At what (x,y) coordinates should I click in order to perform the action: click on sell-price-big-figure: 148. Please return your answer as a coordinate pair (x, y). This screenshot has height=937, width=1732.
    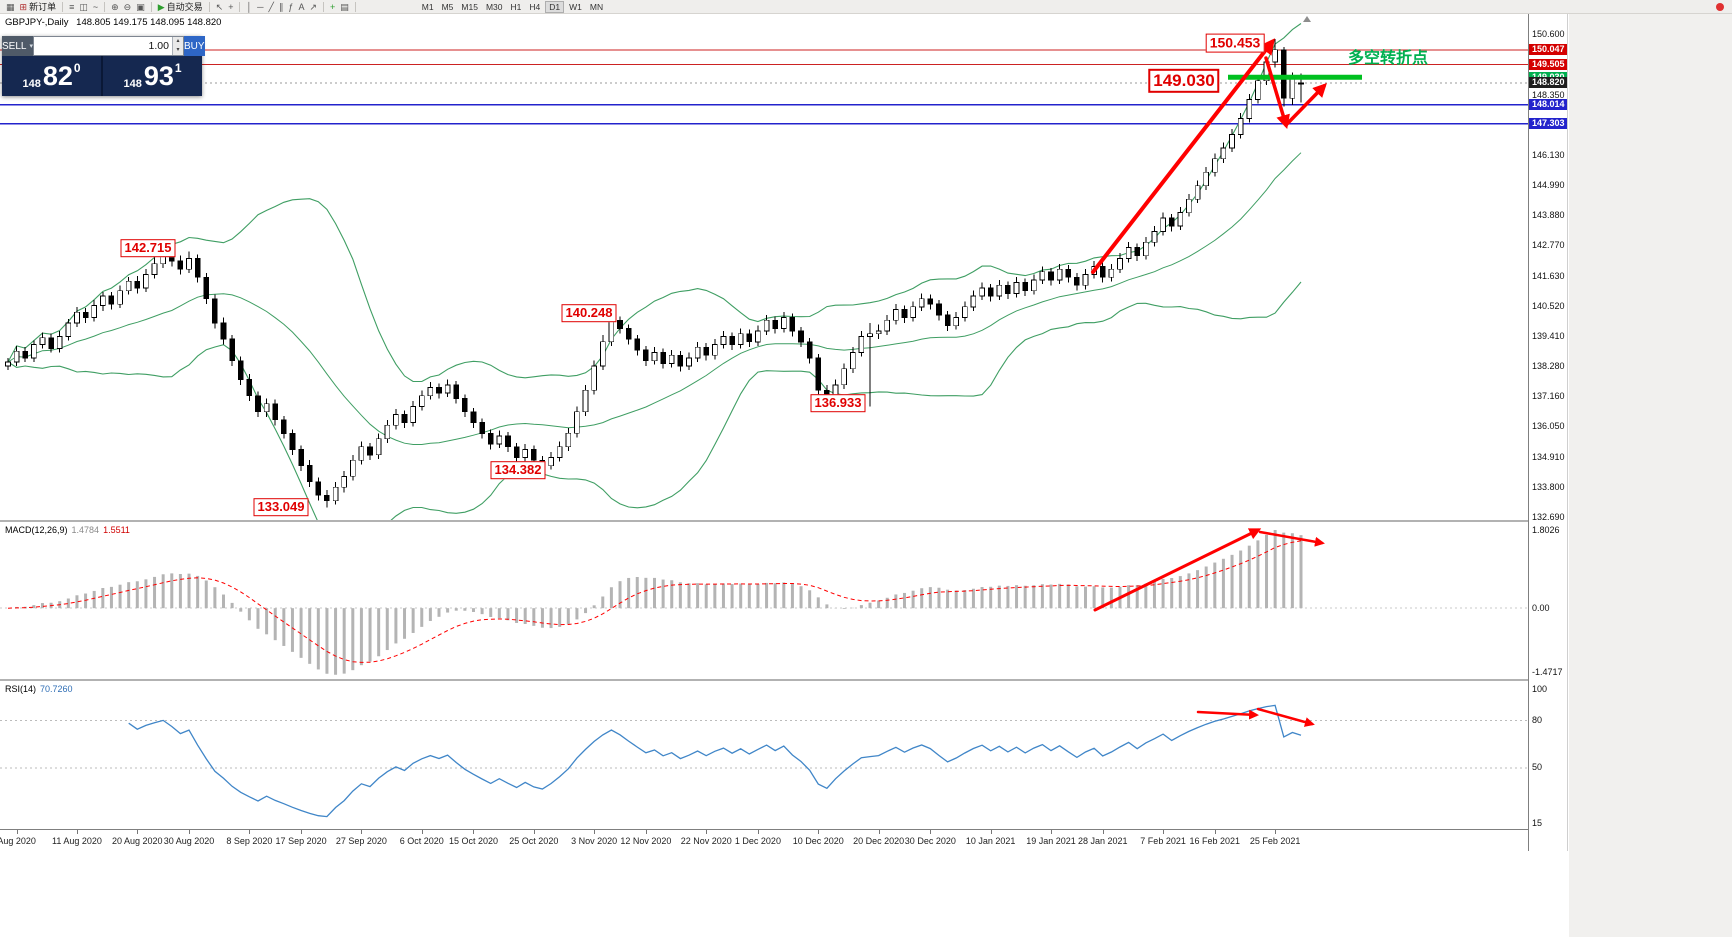
    Looking at the image, I should click on (31, 84).